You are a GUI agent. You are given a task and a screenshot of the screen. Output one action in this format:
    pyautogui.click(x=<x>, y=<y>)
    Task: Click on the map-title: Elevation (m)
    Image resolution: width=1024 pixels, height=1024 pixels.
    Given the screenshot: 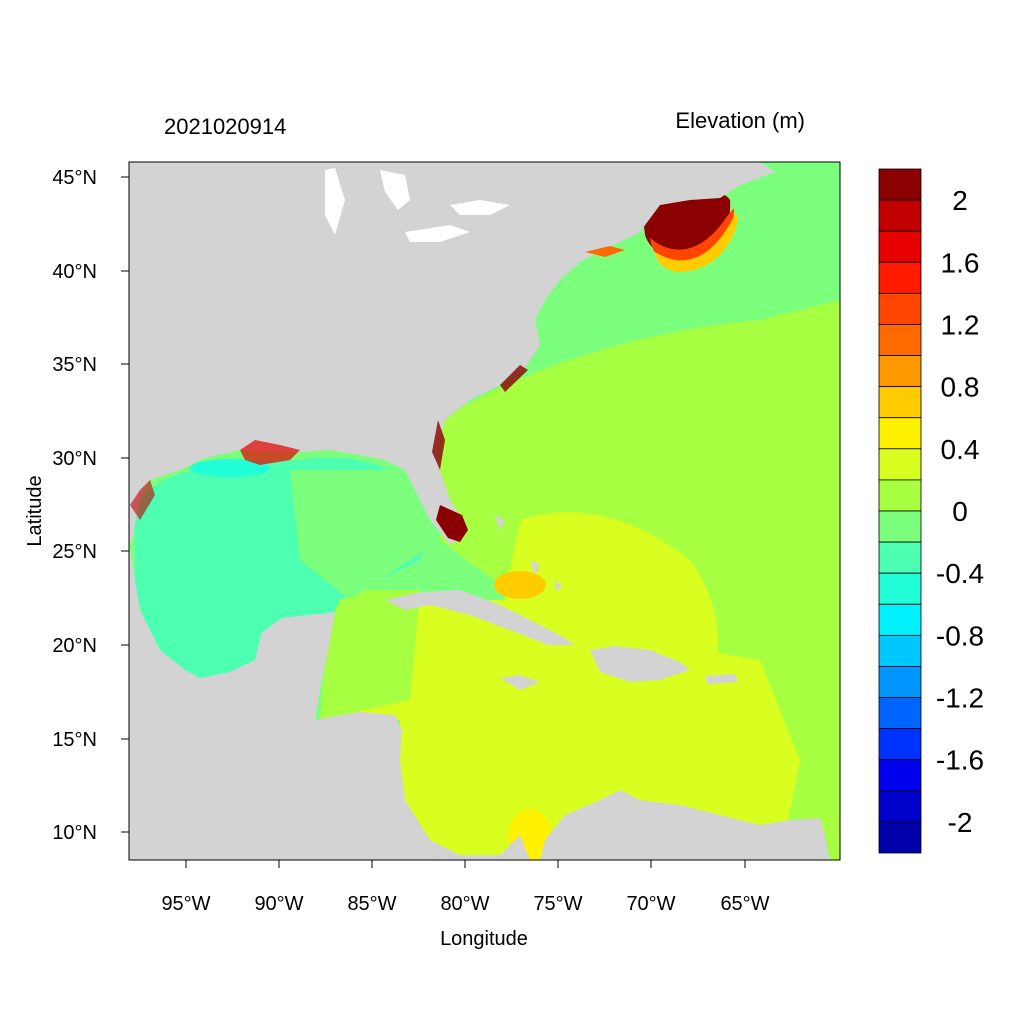 What is the action you would take?
    pyautogui.click(x=740, y=120)
    